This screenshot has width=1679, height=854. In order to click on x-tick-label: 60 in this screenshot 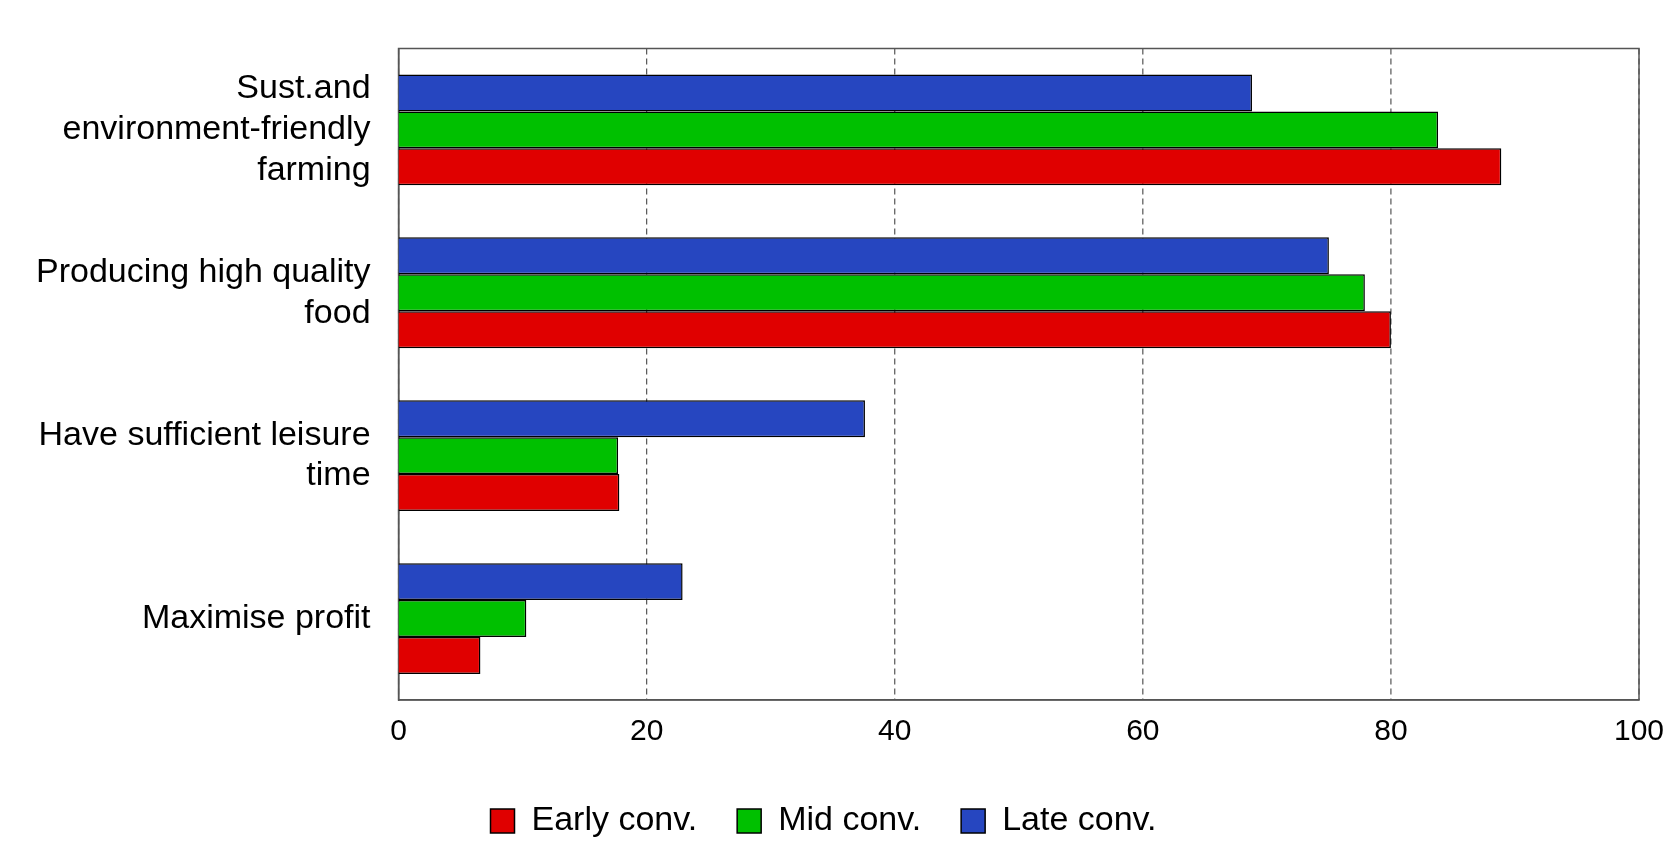, I will do `click(1143, 730)`.